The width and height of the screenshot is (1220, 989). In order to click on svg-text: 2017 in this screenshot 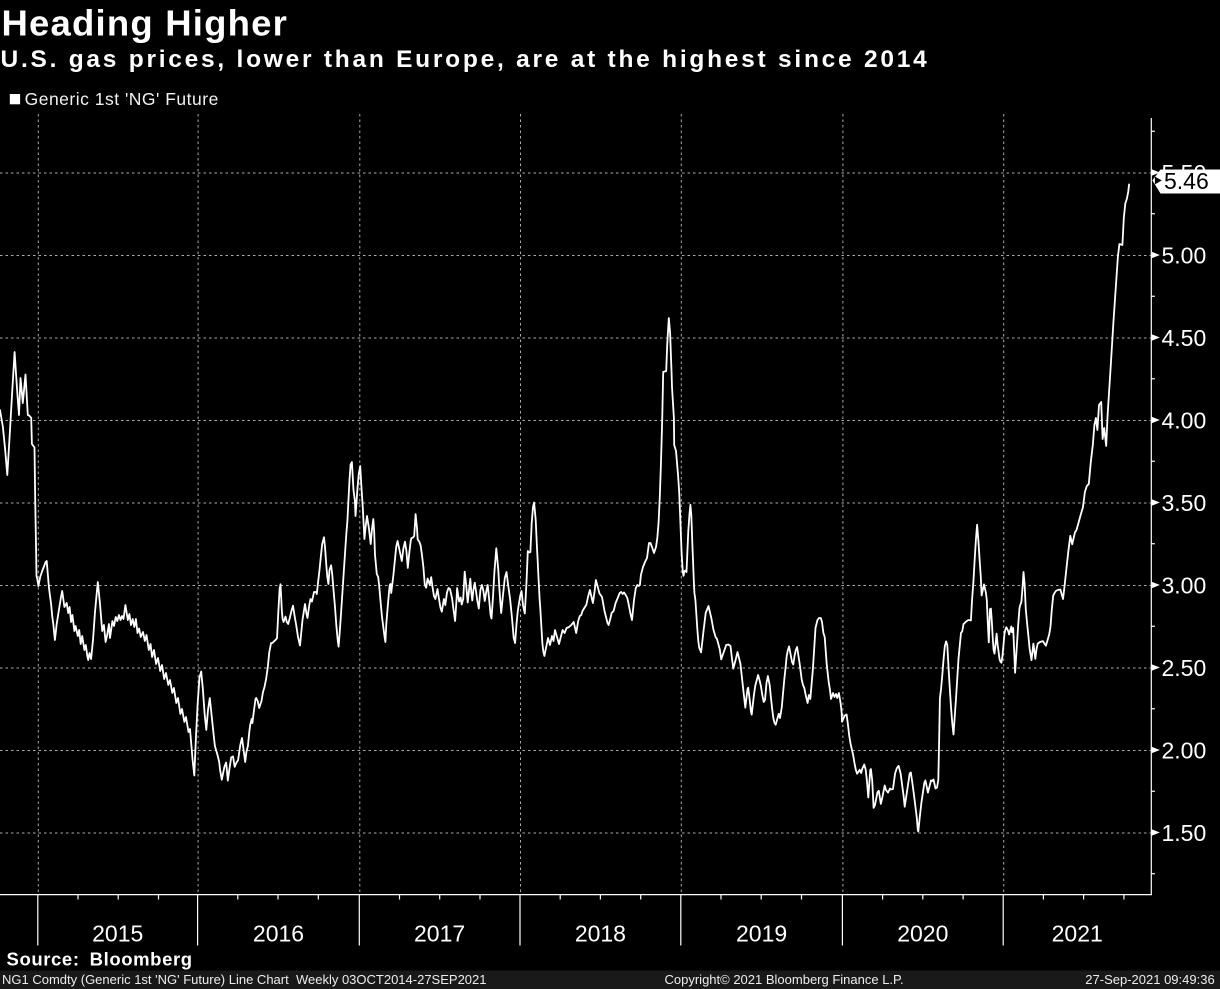, I will do `click(439, 934)`.